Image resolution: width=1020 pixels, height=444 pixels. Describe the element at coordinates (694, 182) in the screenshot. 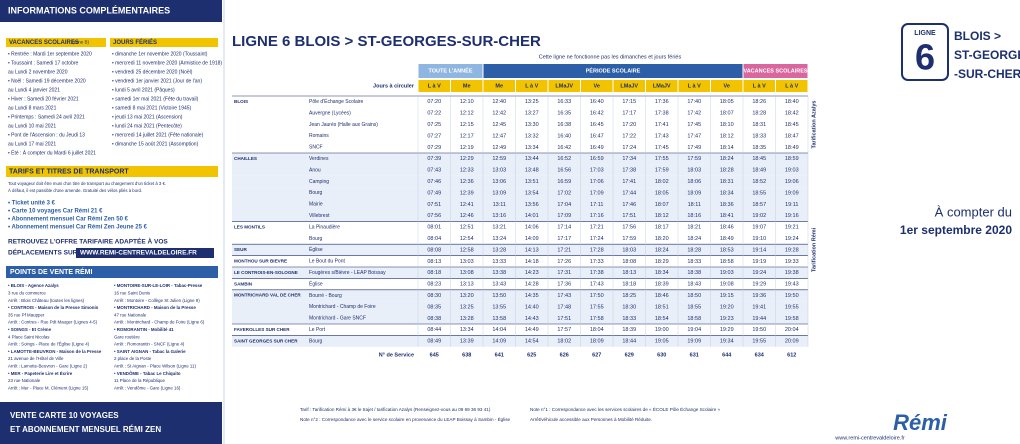

I see `time: 18:06` at that location.